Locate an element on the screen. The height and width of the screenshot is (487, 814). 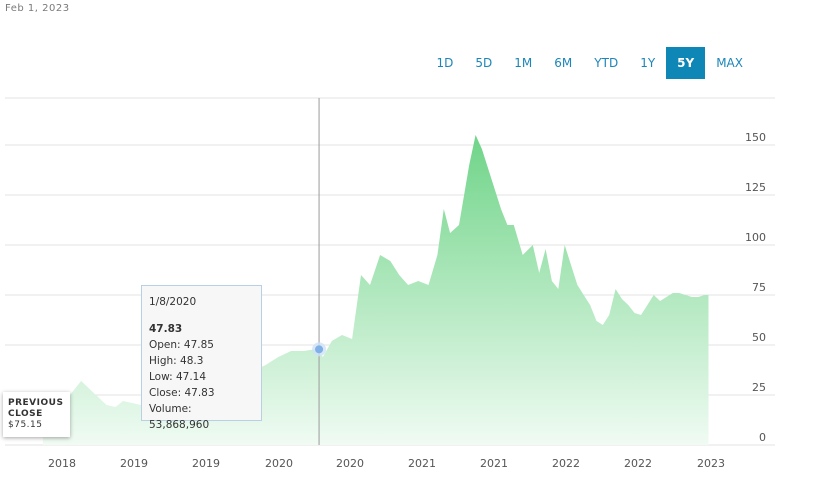
tooltip-open: Open: 47.85 is located at coordinates (181, 345).